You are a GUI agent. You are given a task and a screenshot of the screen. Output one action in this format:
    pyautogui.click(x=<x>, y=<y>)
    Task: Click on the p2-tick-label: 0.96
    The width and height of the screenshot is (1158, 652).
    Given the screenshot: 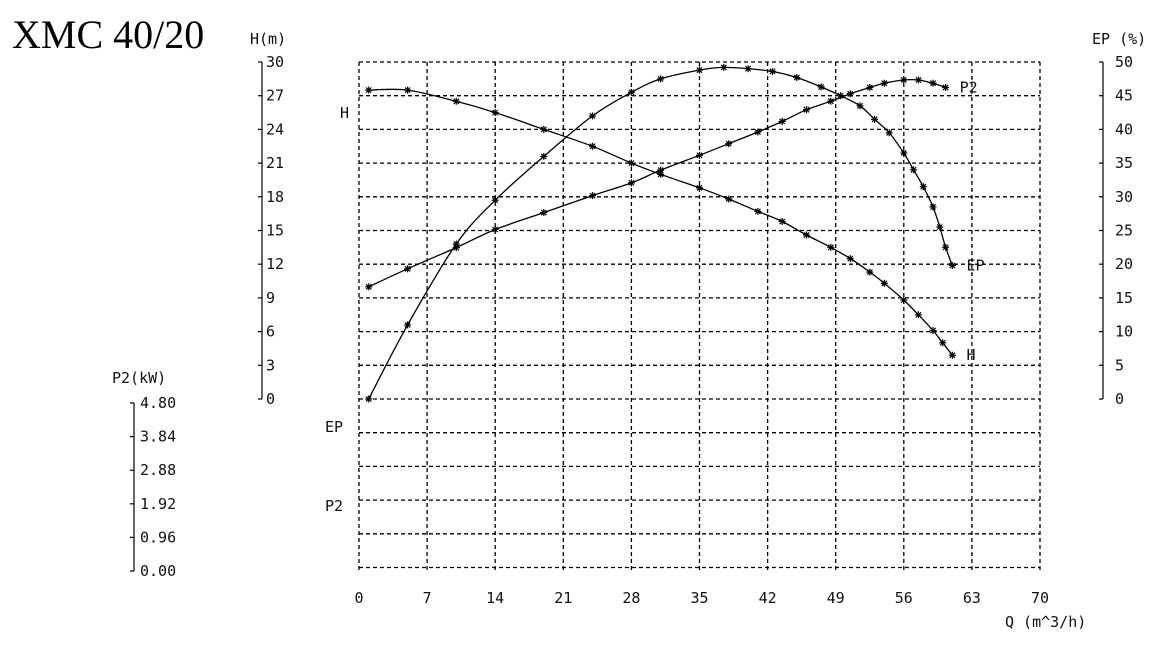 What is the action you would take?
    pyautogui.click(x=158, y=537)
    